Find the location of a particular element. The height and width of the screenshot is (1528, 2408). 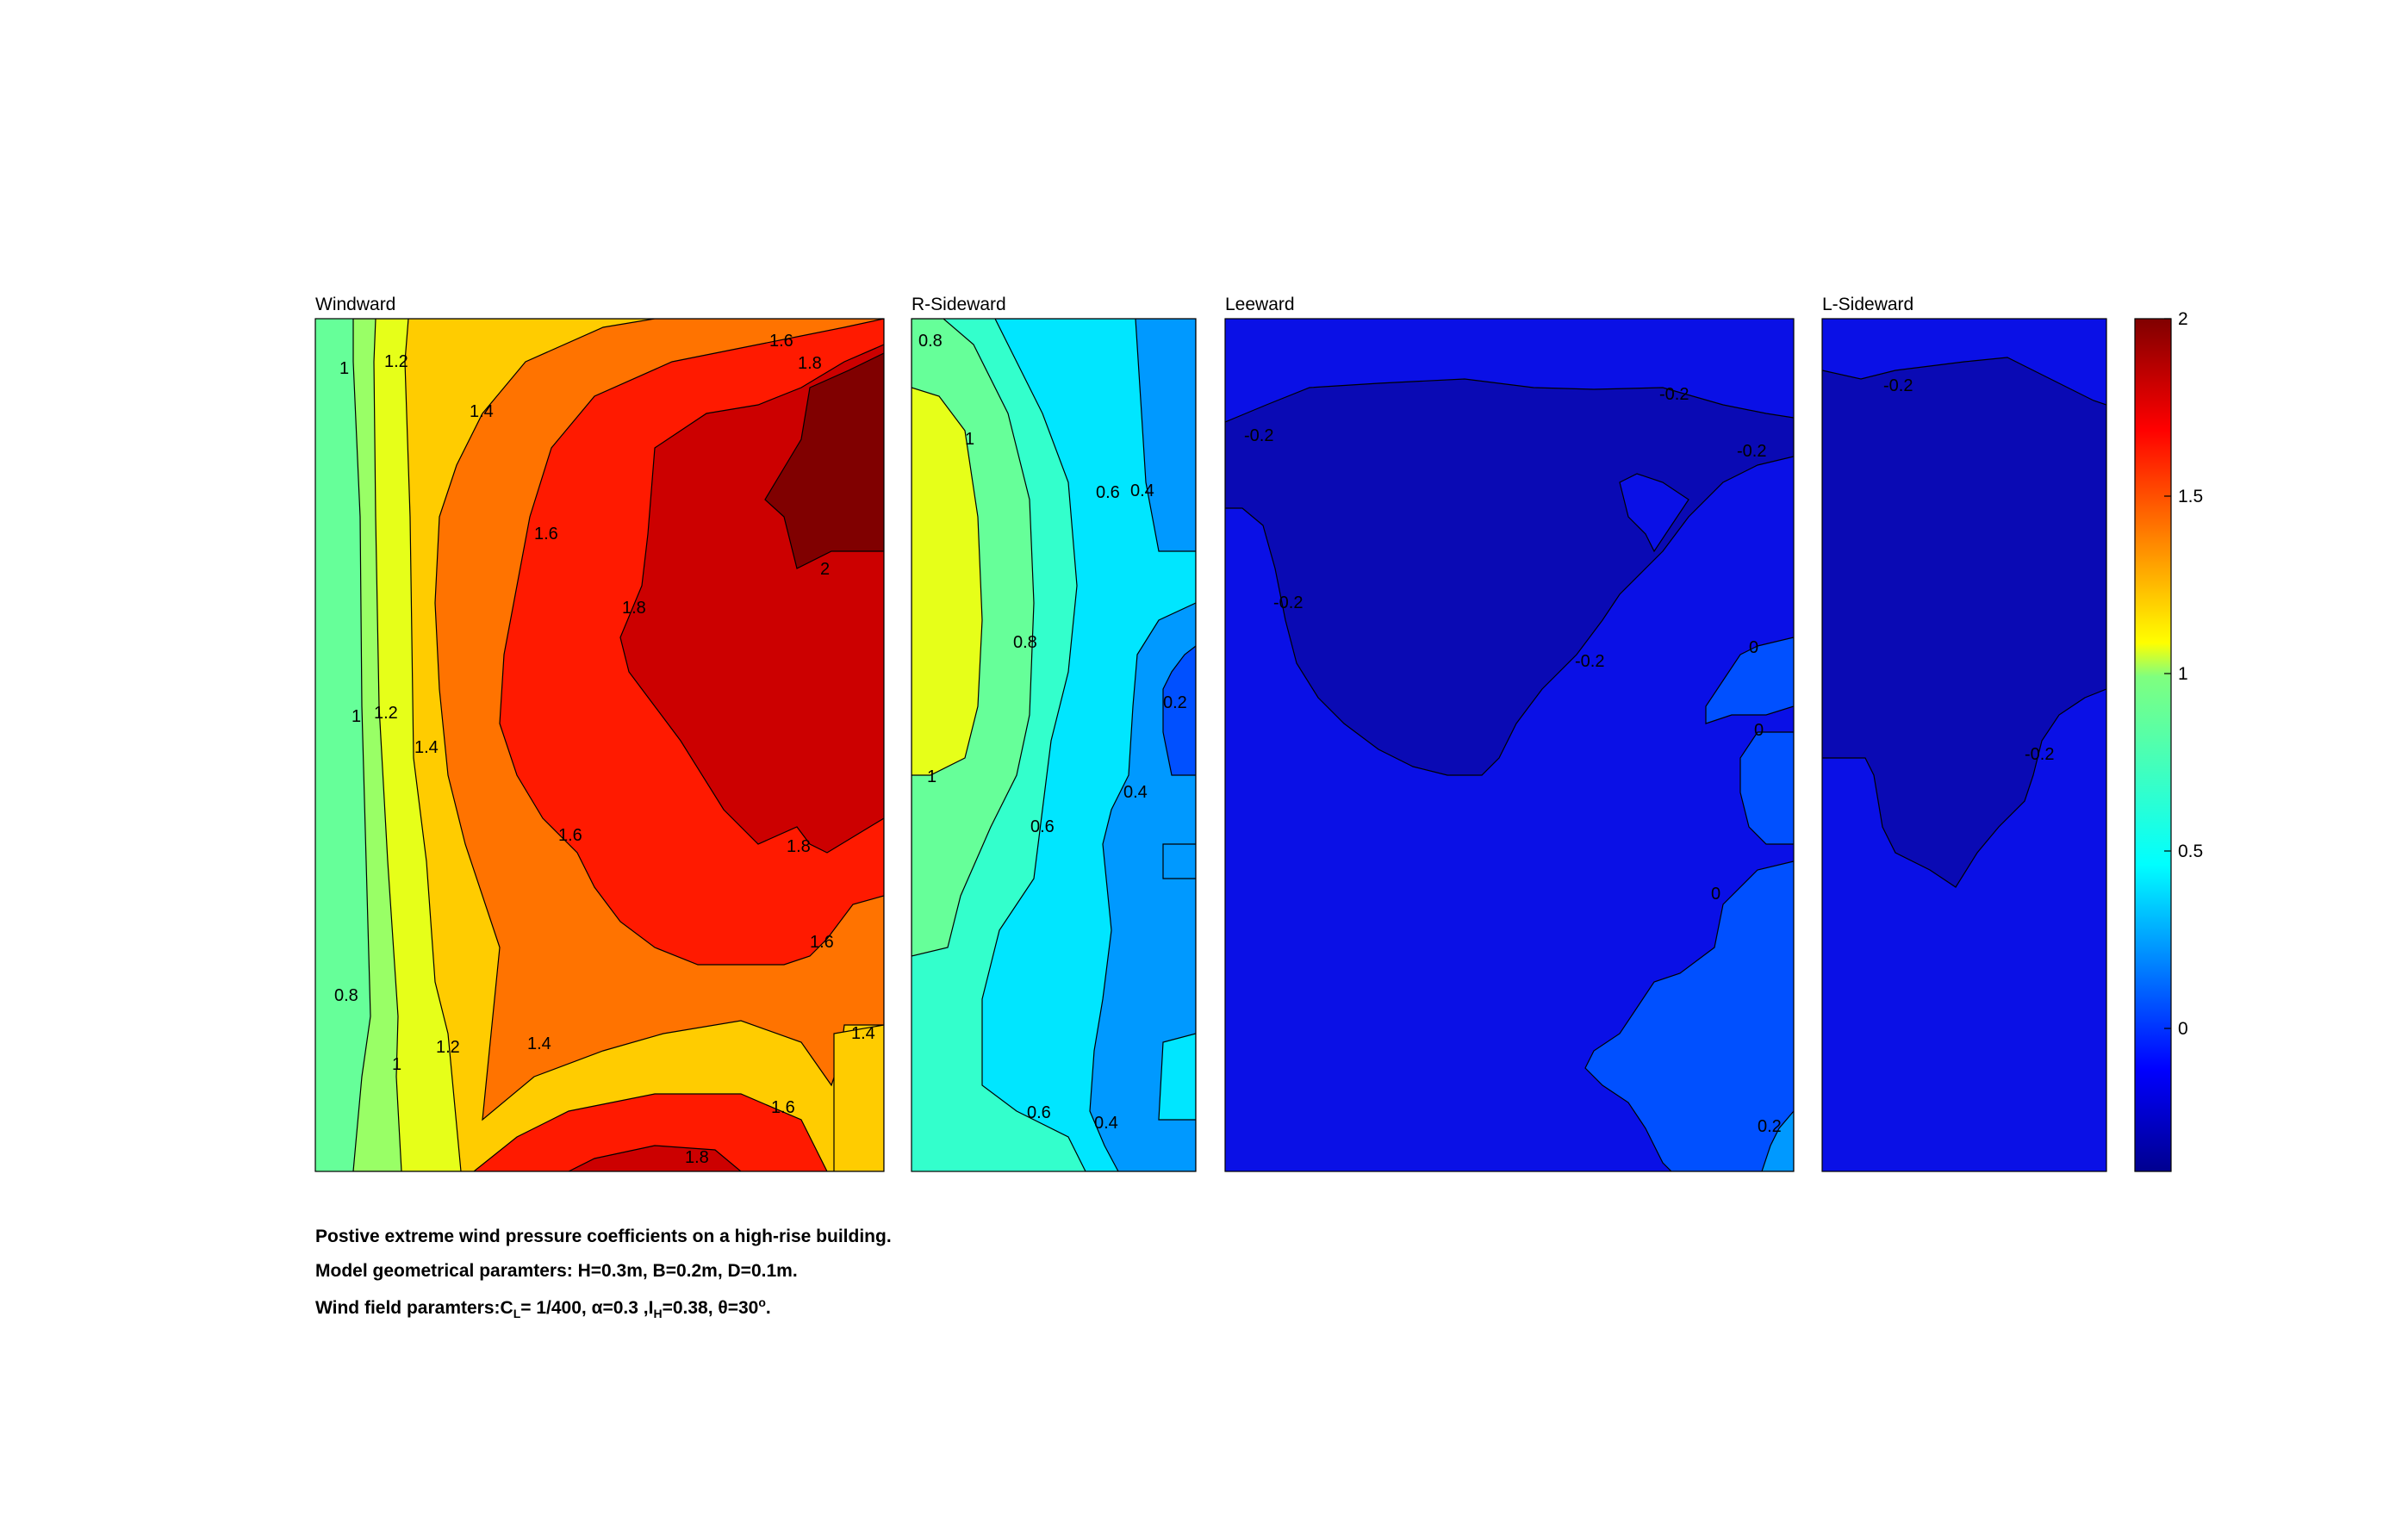

caption-sub-l: L is located at coordinates (517, 1314).